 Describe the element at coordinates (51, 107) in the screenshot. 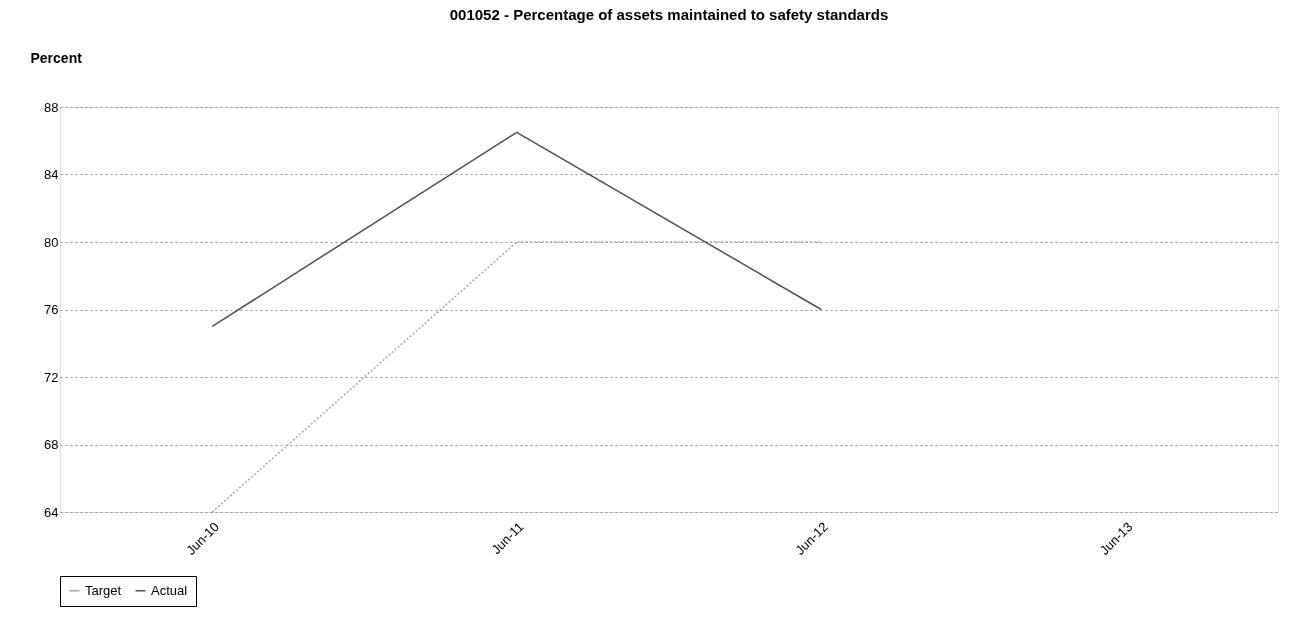

I see `y-tick-label: 88` at that location.